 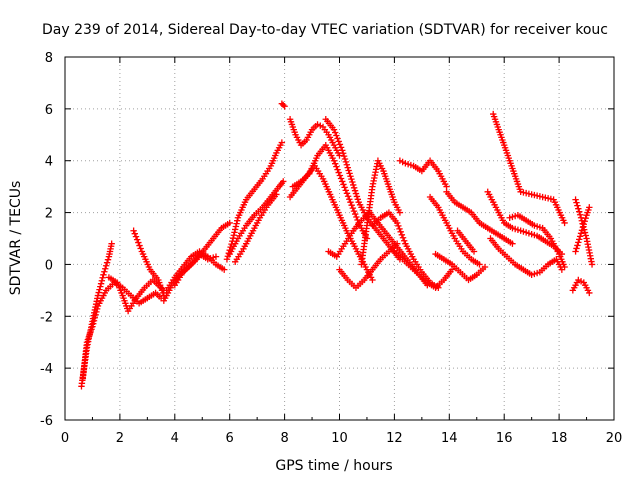 What do you see at coordinates (466, 241) in the screenshot?
I see `series-track-y` at bounding box center [466, 241].